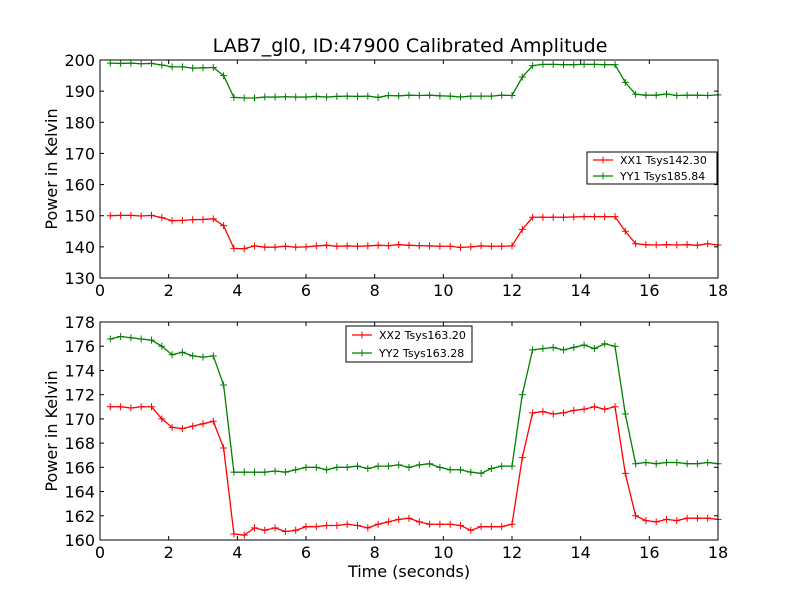 The image size is (800, 600). Describe the element at coordinates (306, 290) in the screenshot. I see `x-tick-label: 6` at that location.